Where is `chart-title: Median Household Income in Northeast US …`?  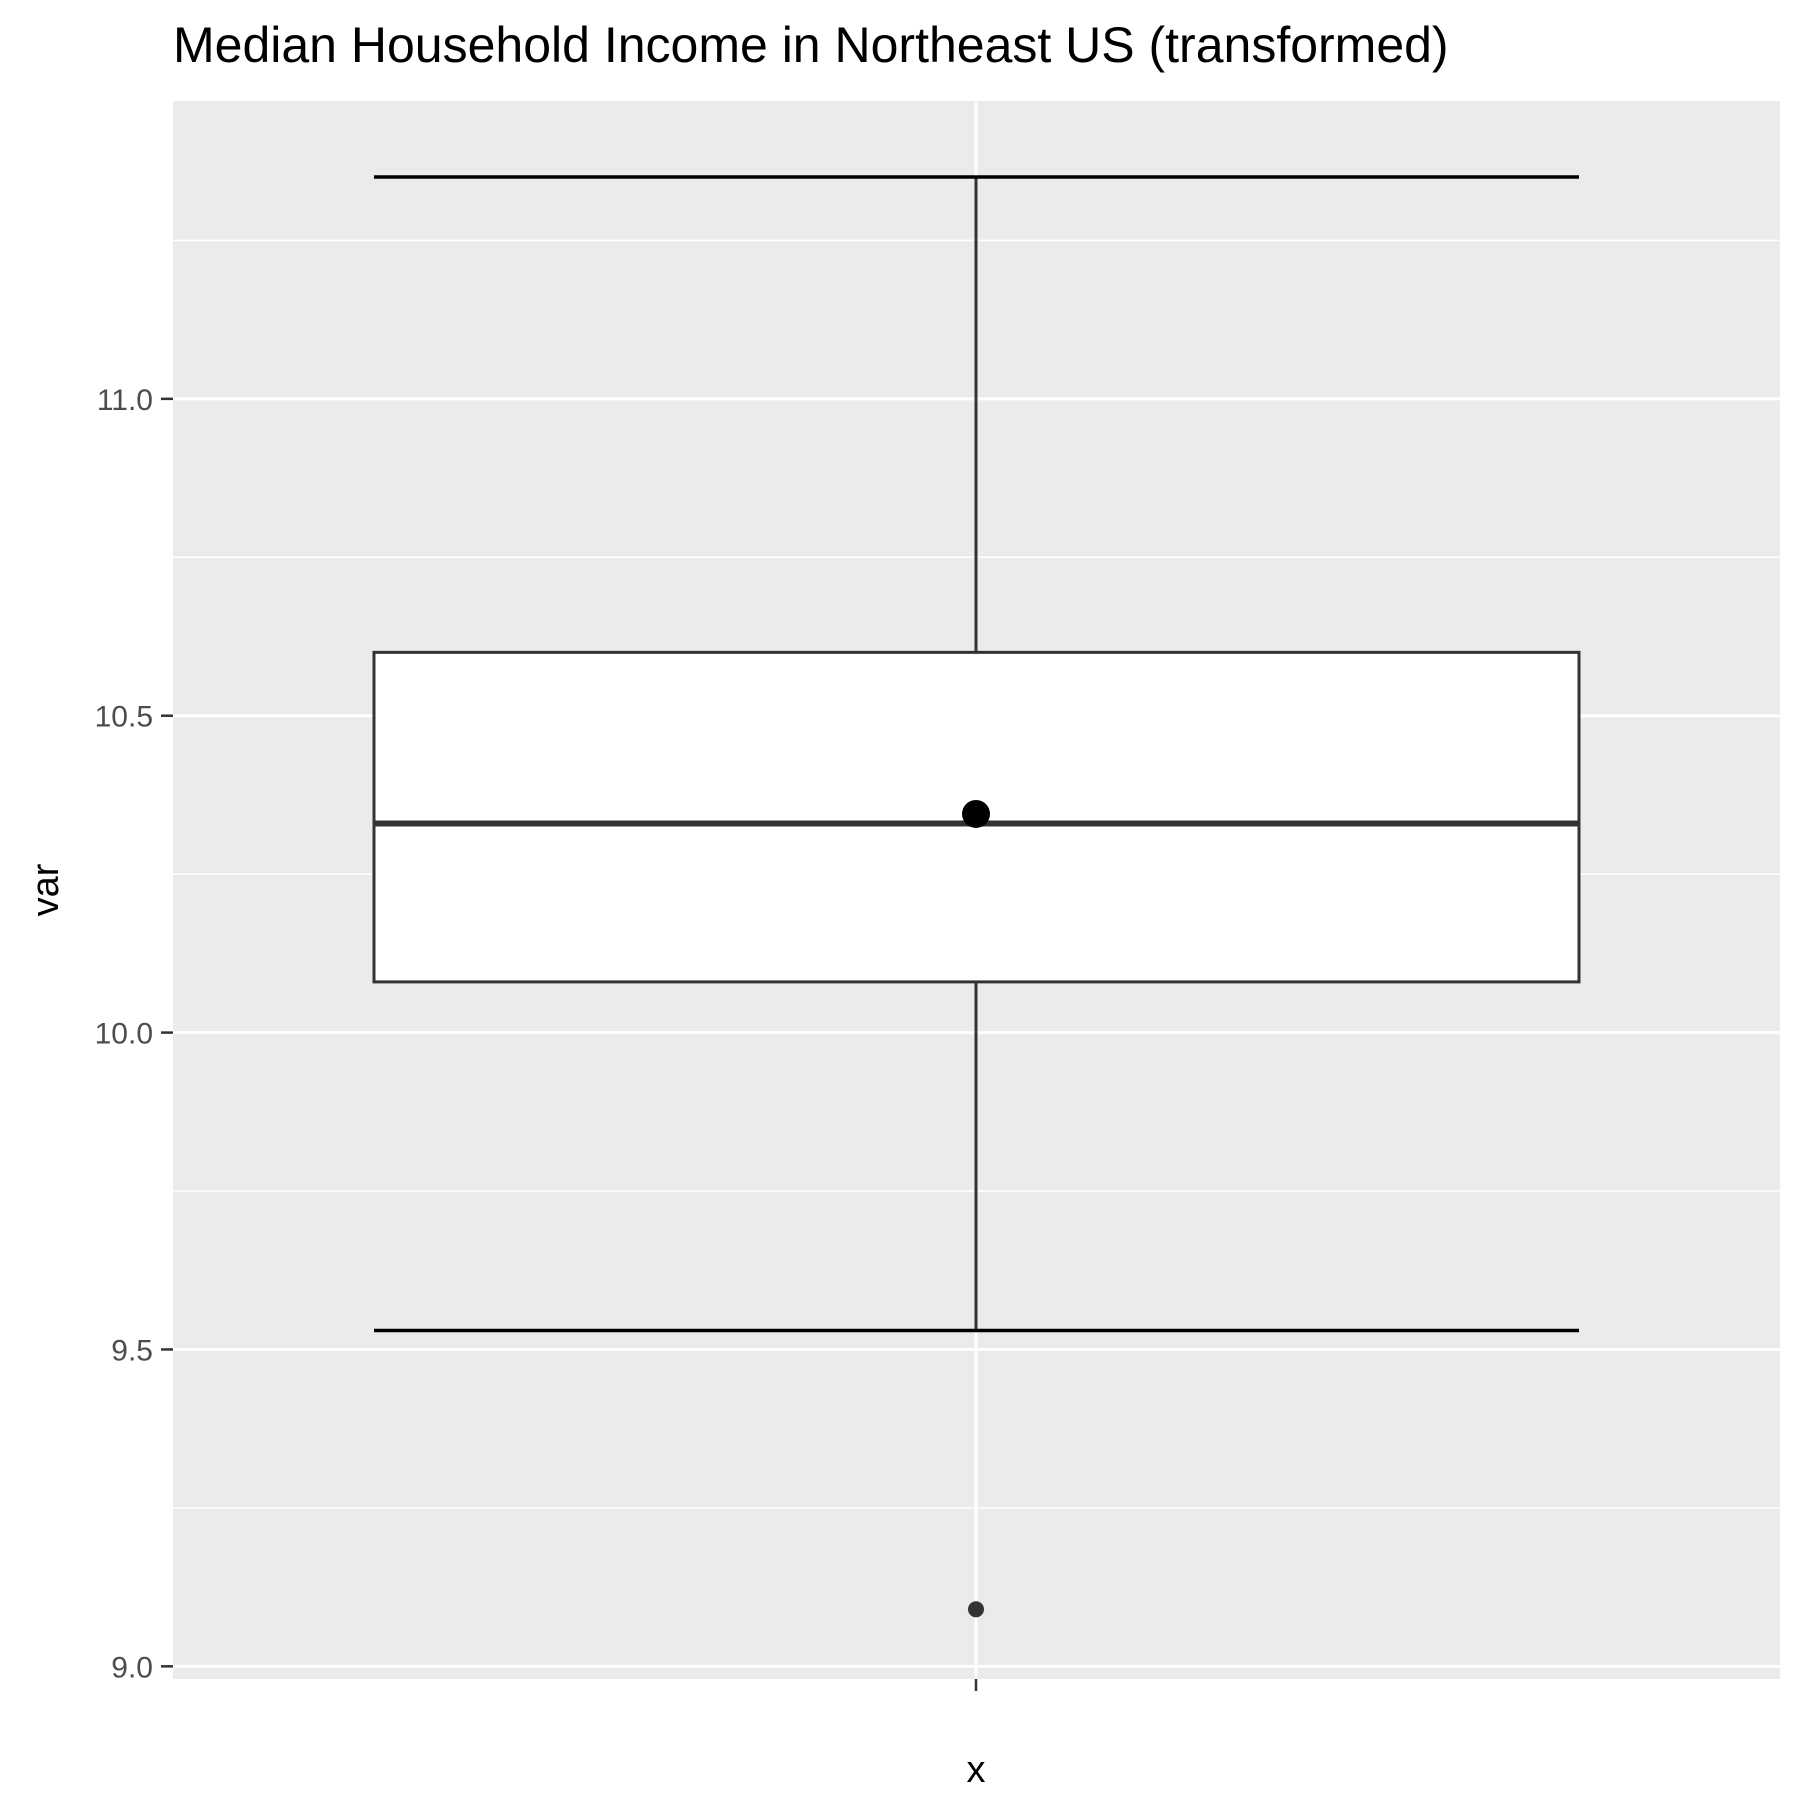 chart-title: Median Household Income in Northeast US … is located at coordinates (811, 45).